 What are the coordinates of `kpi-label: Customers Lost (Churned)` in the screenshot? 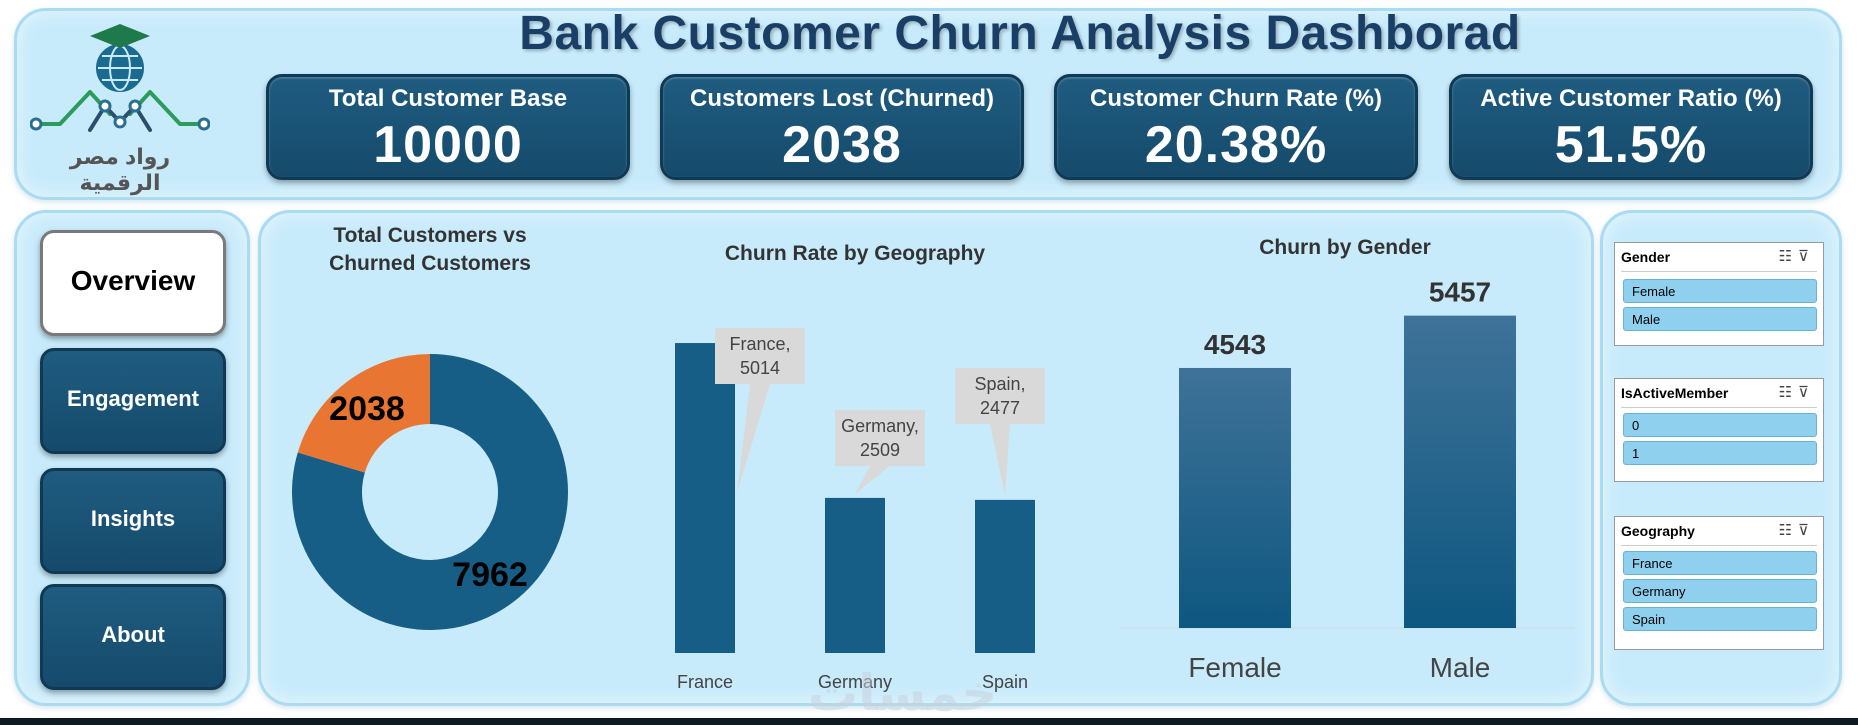 It's located at (841, 98).